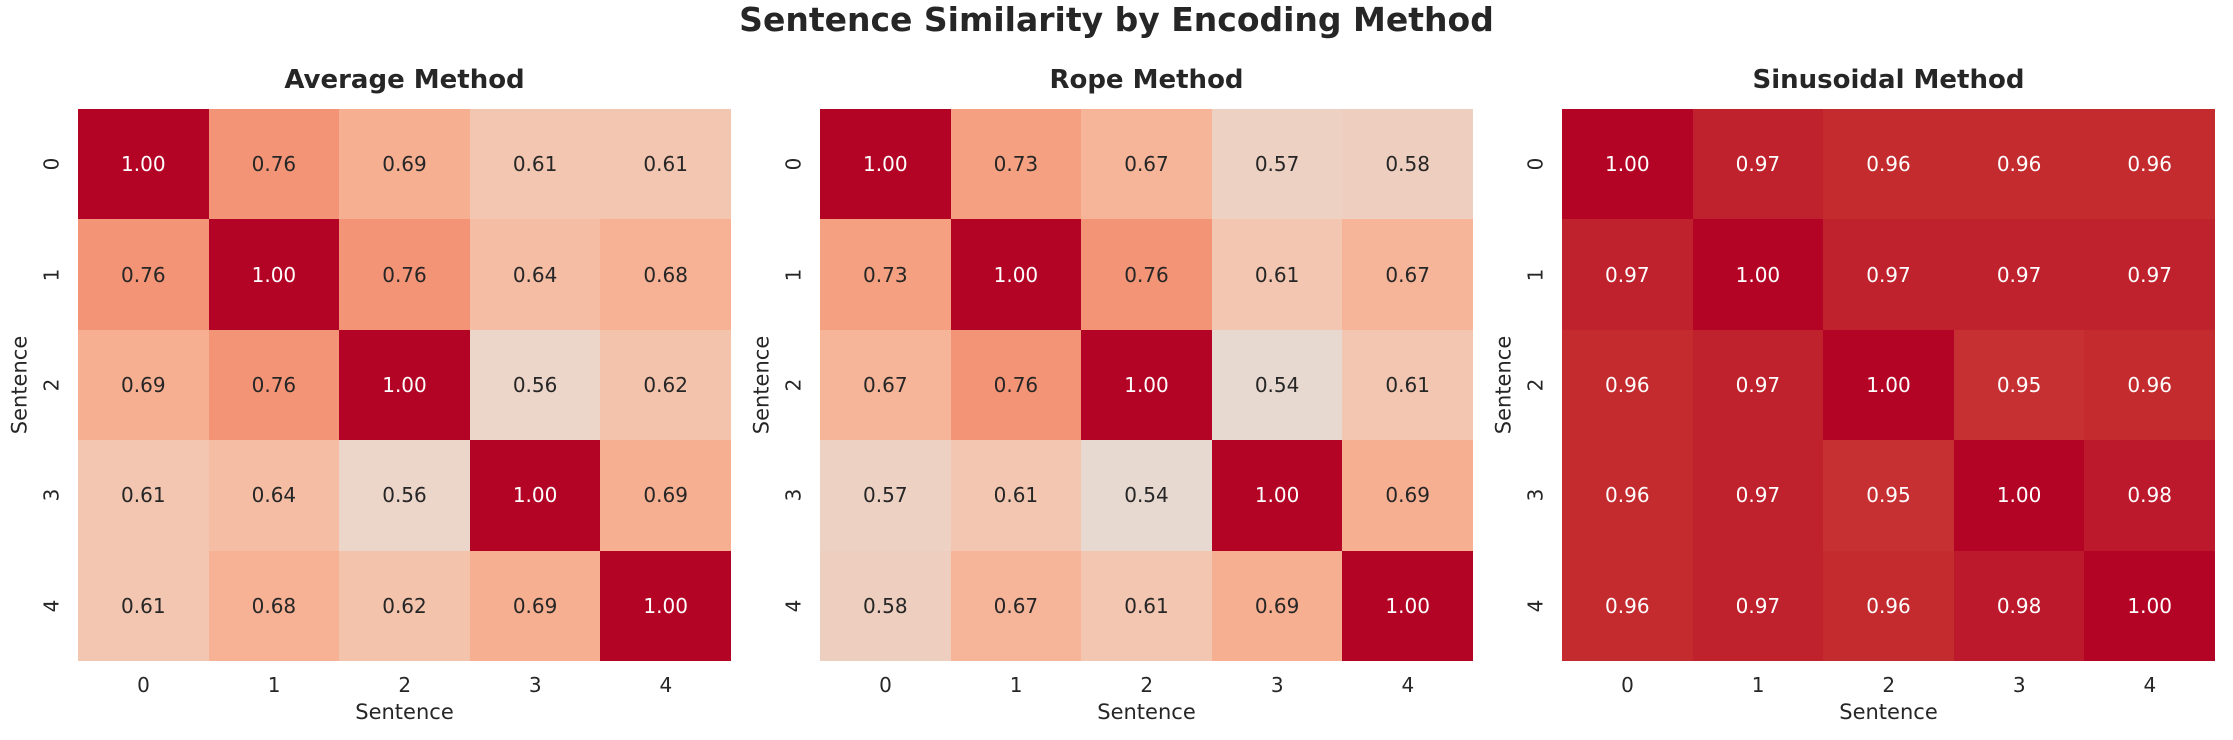  What do you see at coordinates (274, 495) in the screenshot?
I see `heatmap-cell-r3-c1: 0.64` at bounding box center [274, 495].